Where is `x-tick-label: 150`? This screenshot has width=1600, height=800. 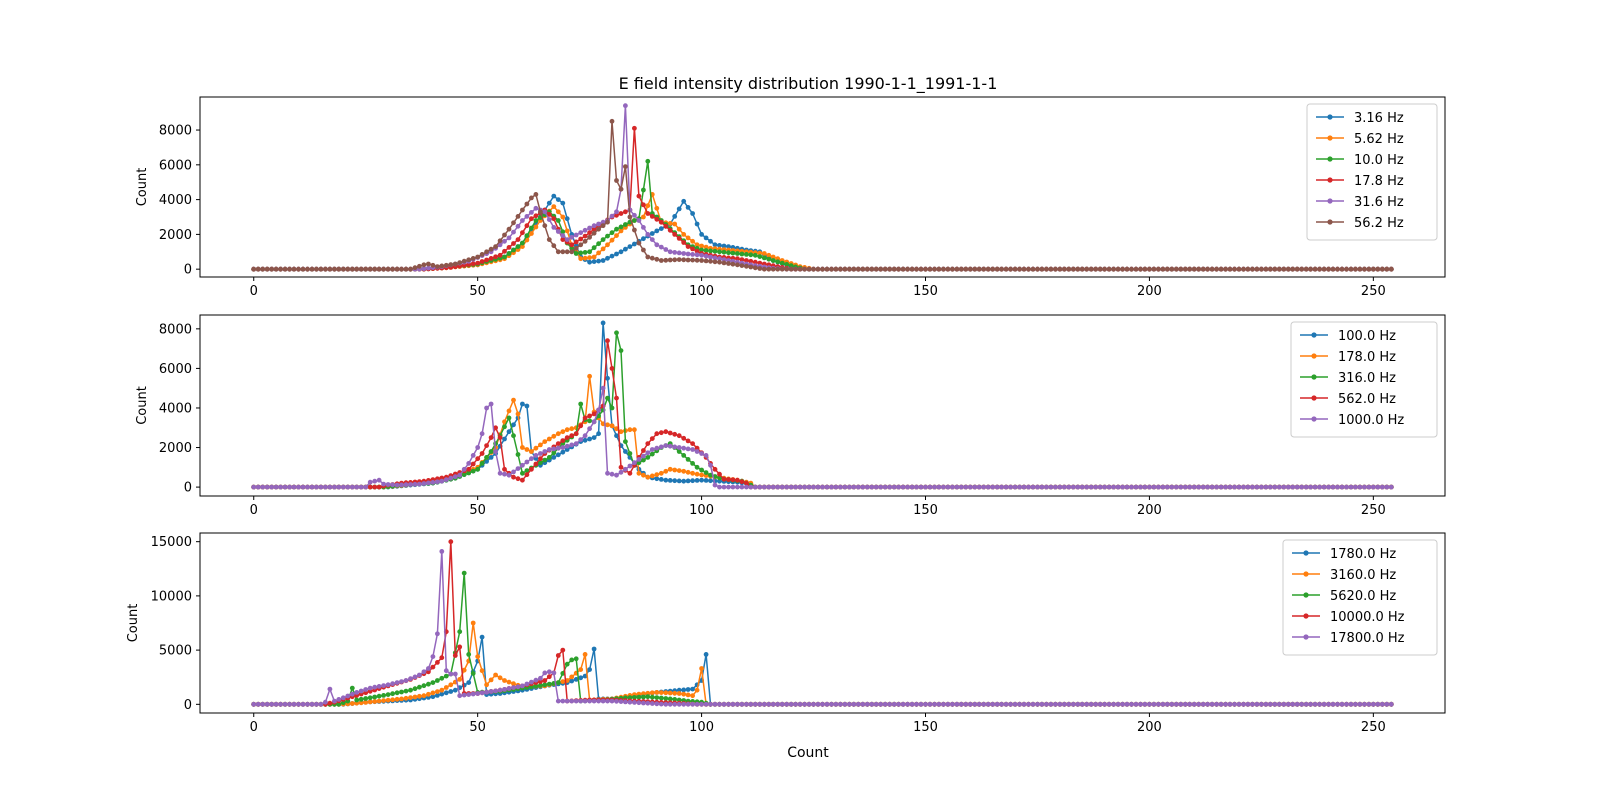
x-tick-label: 150 is located at coordinates (925, 291).